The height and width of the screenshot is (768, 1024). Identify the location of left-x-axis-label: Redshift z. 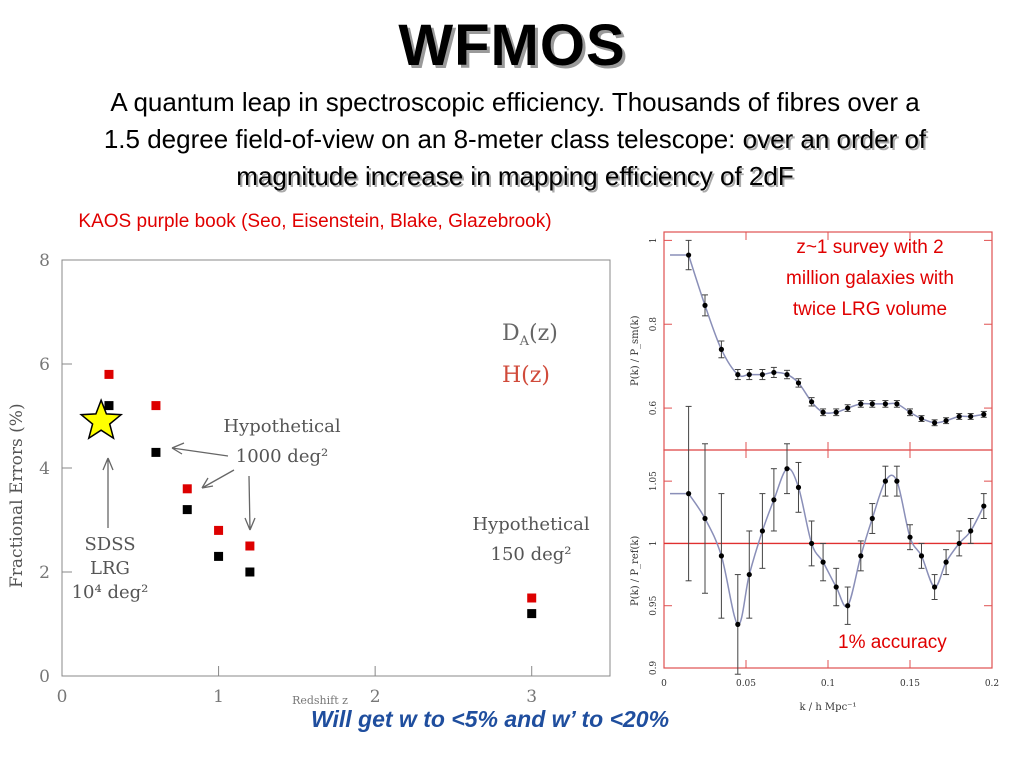
(320, 700).